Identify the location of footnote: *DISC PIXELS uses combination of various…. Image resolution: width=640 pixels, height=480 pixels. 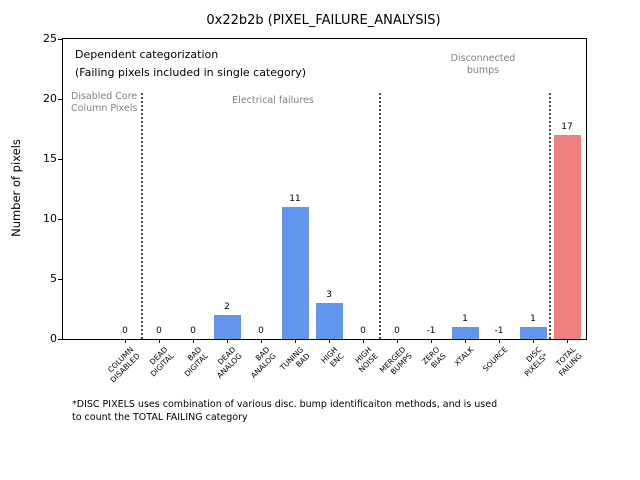
(285, 411).